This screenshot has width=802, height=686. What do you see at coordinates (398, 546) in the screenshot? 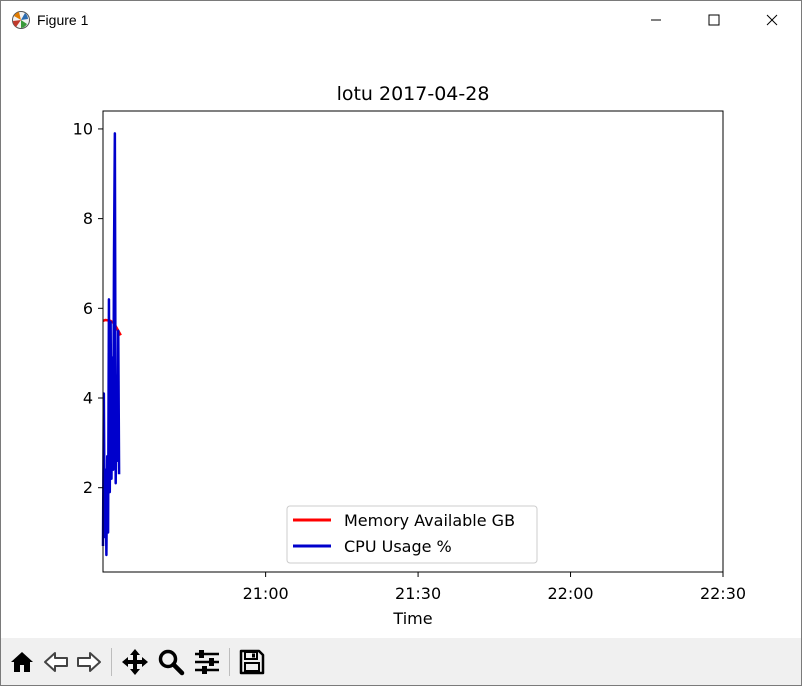
I see `legend-label-cpu: CPU Usage %` at bounding box center [398, 546].